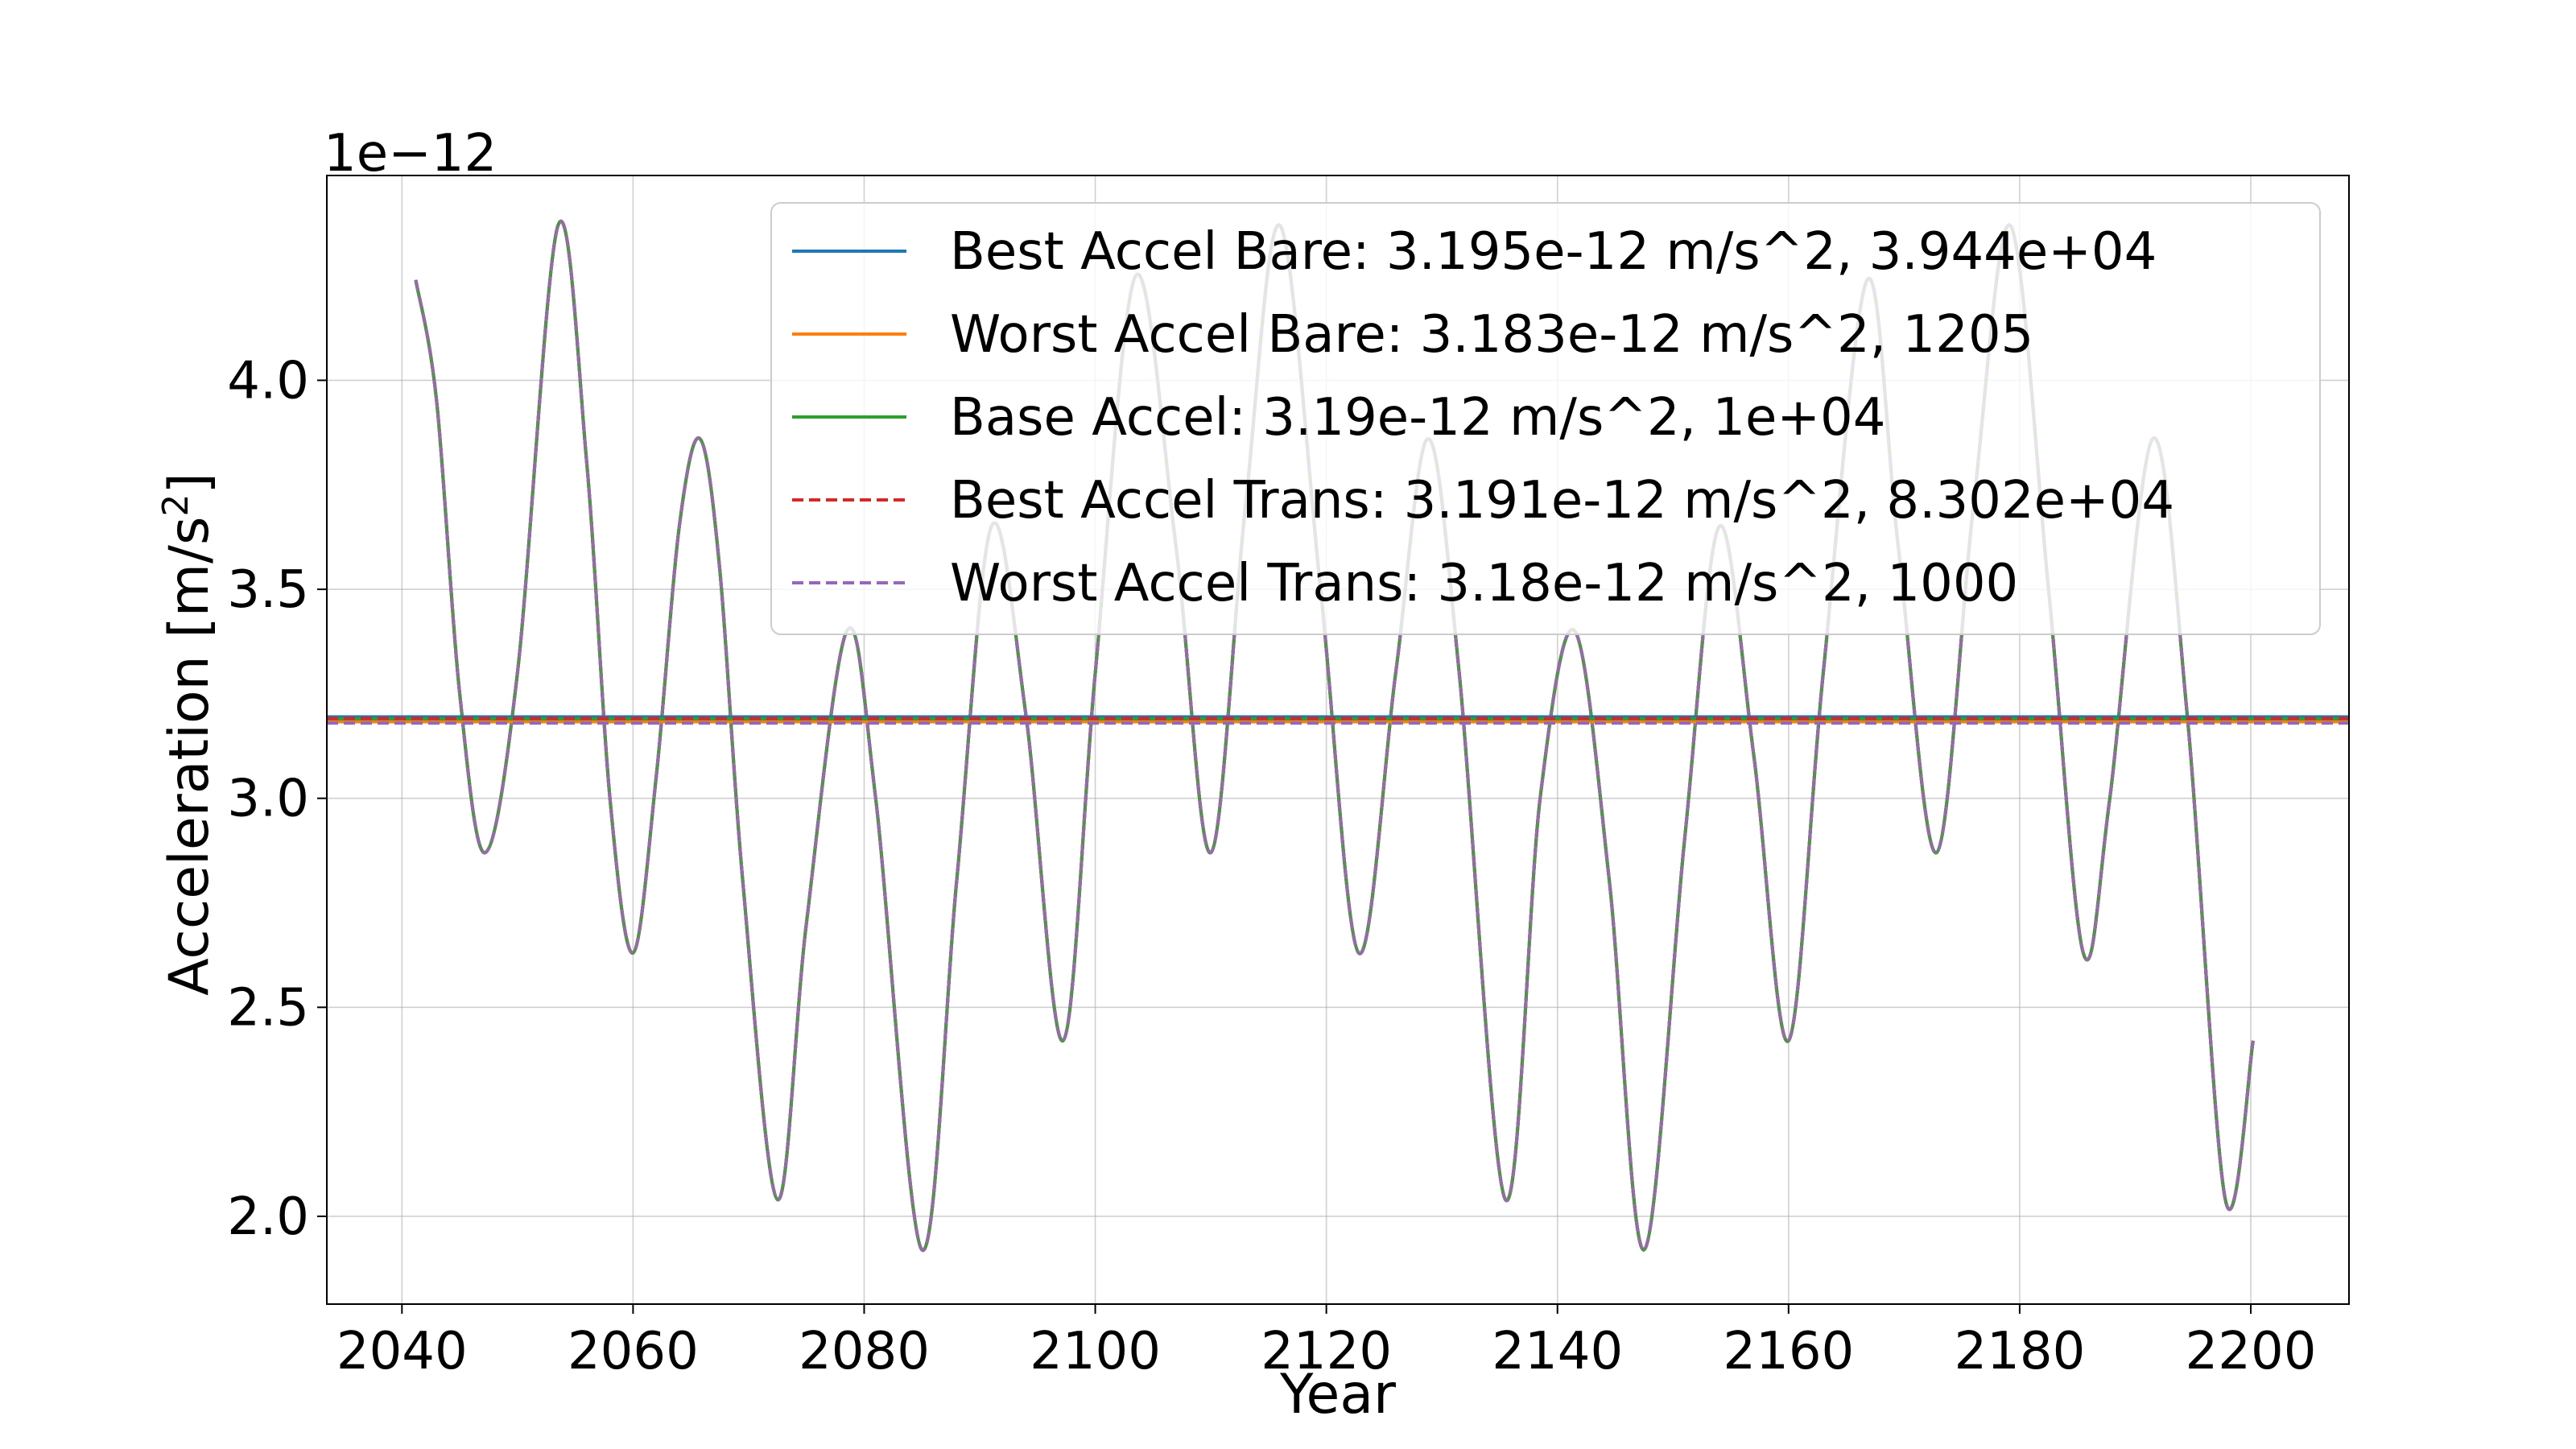 Image resolution: width=2576 pixels, height=1449 pixels. What do you see at coordinates (1788, 1351) in the screenshot?
I see `x-tick-label-2160: 2160` at bounding box center [1788, 1351].